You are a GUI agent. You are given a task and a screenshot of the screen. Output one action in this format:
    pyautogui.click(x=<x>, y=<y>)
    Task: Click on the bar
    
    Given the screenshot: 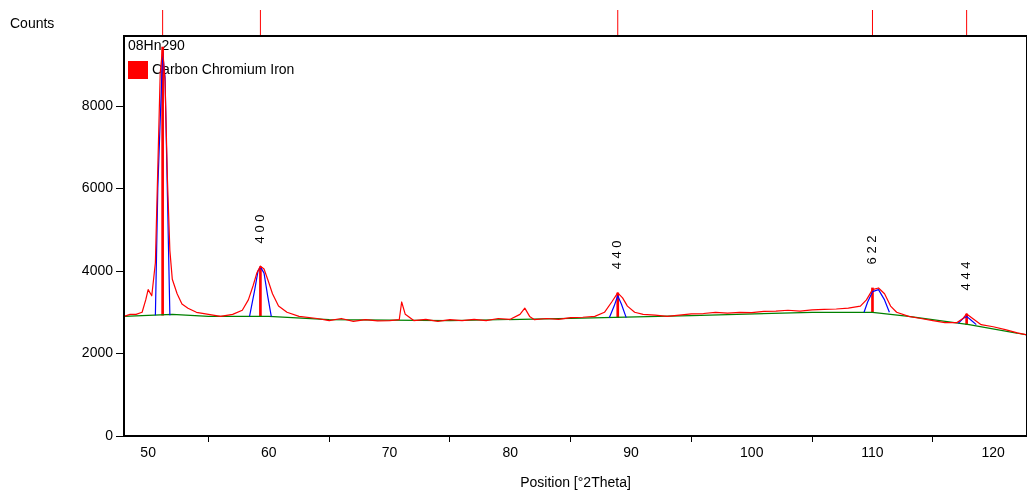 What is the action you would take?
    pyautogui.click(x=260, y=291)
    